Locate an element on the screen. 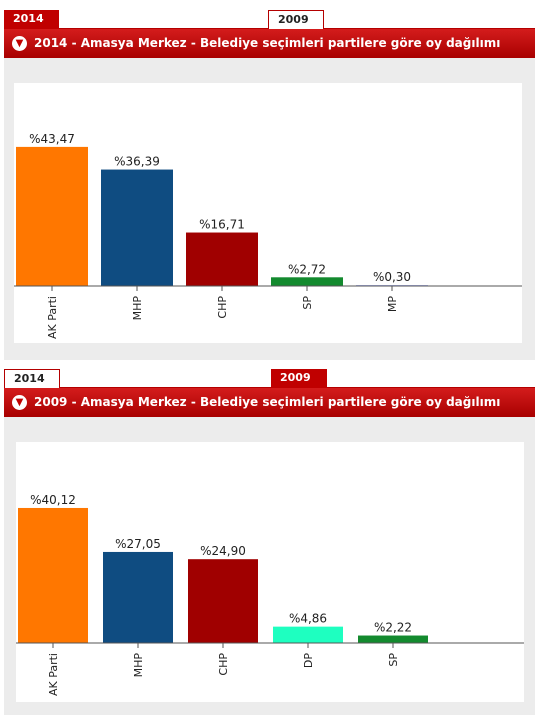 The height and width of the screenshot is (715, 535). category-label: MP is located at coordinates (392, 304).